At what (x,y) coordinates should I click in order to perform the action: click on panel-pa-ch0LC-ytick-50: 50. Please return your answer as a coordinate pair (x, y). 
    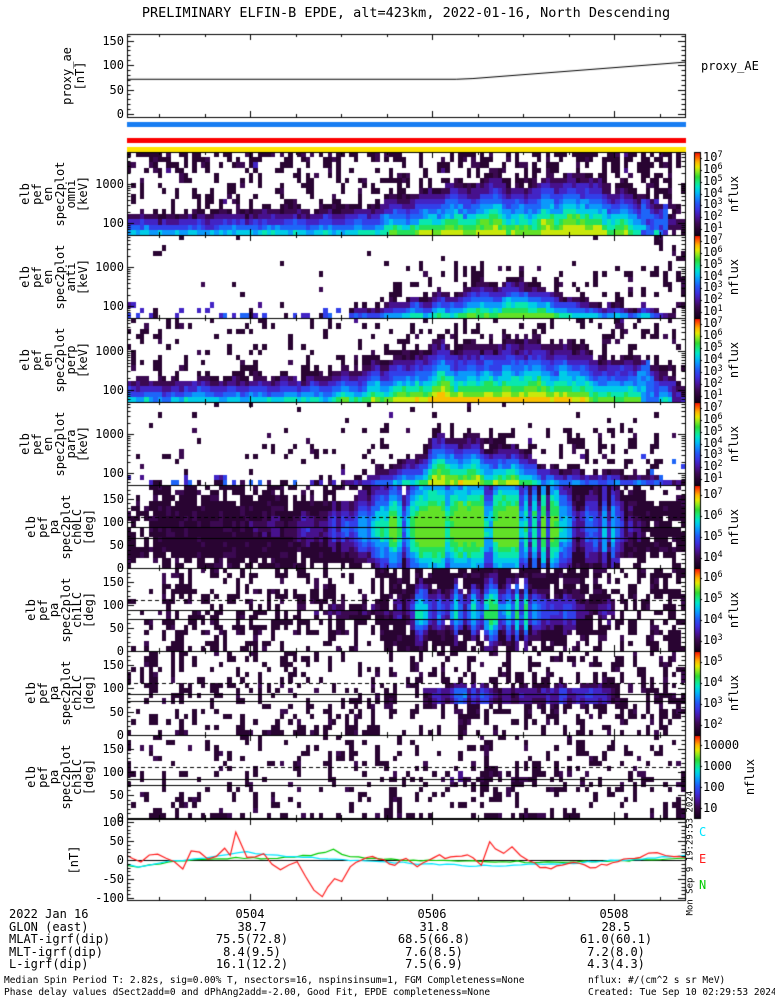
    Looking at the image, I should click on (116, 544).